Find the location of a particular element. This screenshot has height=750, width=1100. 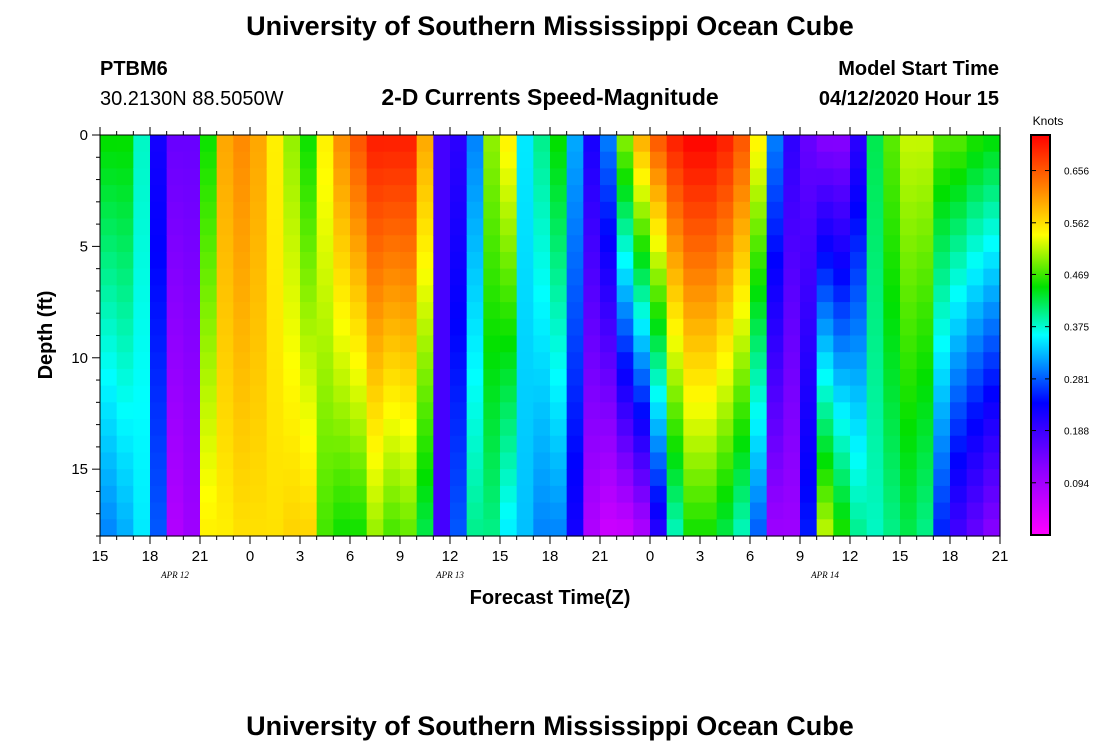

x-tick-label: 18 is located at coordinates (550, 556).